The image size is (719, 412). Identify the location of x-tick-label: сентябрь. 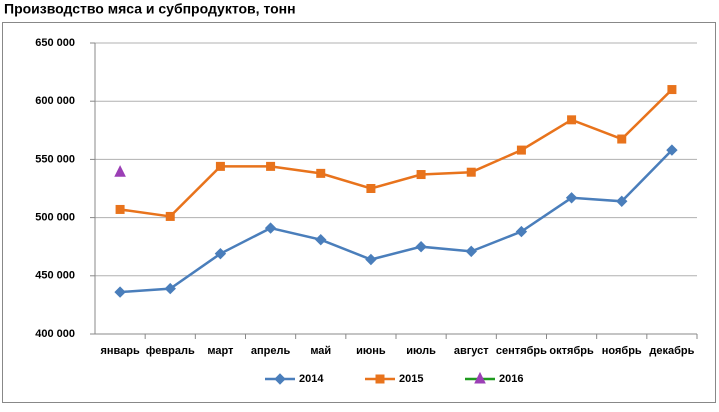
(521, 351).